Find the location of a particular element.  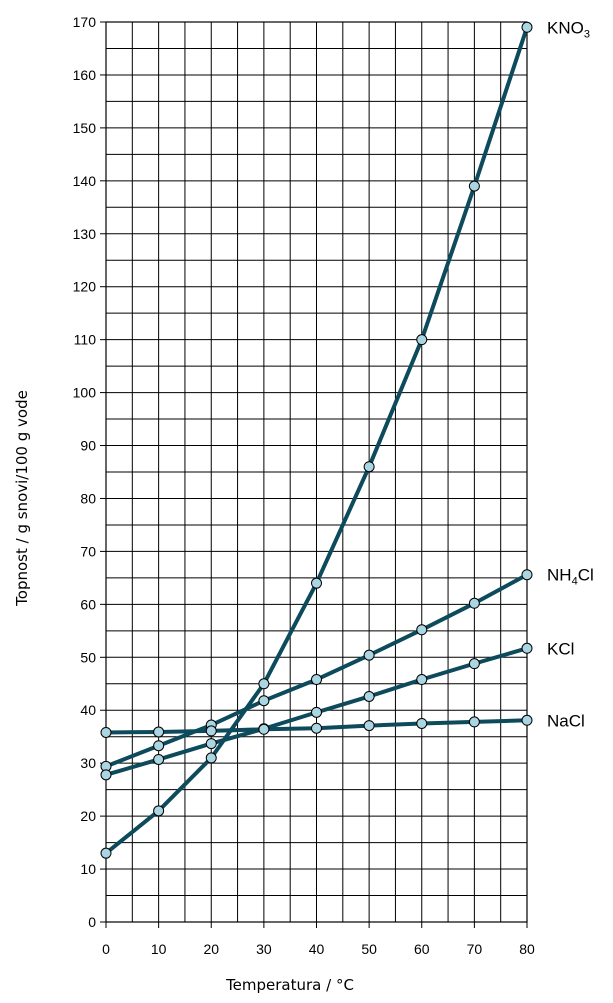

y-tick-label: 140 is located at coordinates (85, 181).